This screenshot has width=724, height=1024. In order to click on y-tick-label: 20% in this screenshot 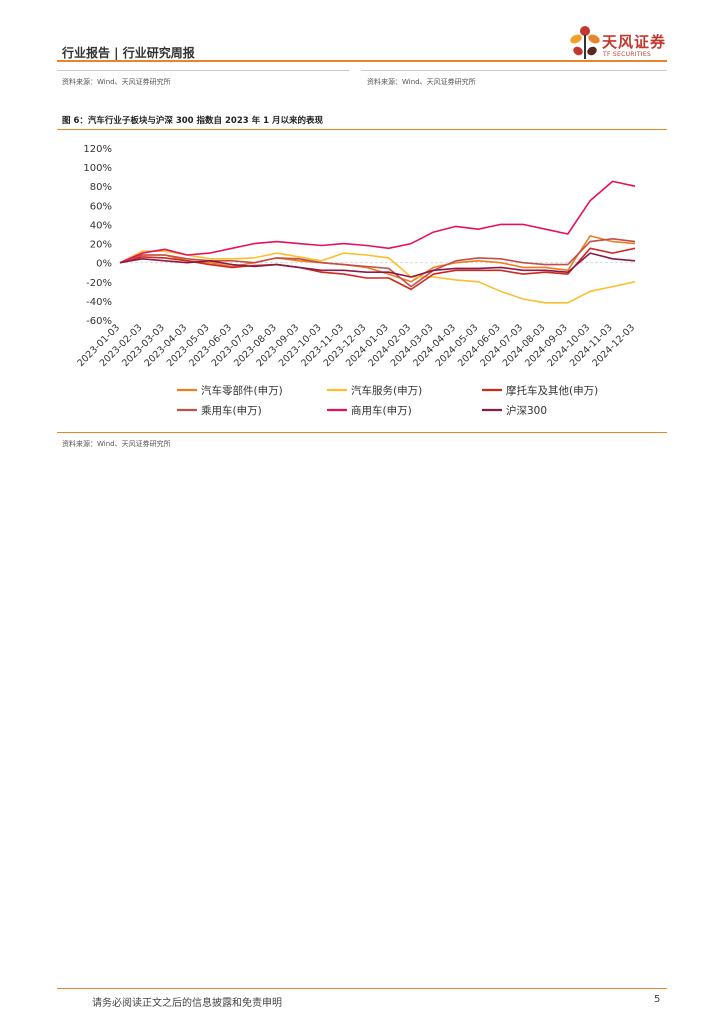, I will do `click(101, 245)`.